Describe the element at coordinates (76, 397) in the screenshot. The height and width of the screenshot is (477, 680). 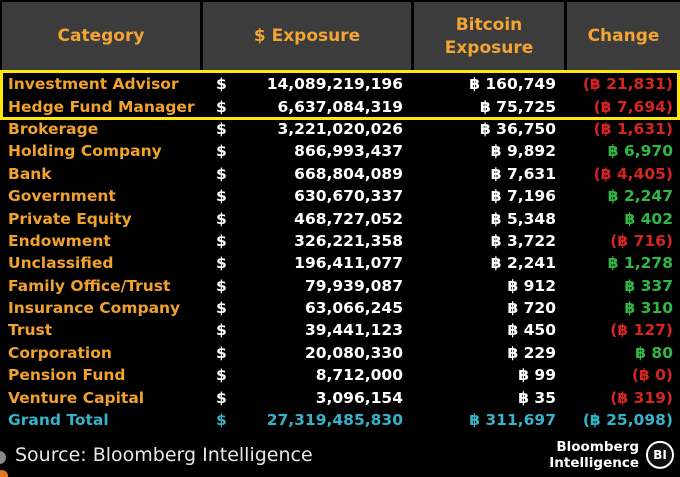
I see `category-cell: Venture Capital` at that location.